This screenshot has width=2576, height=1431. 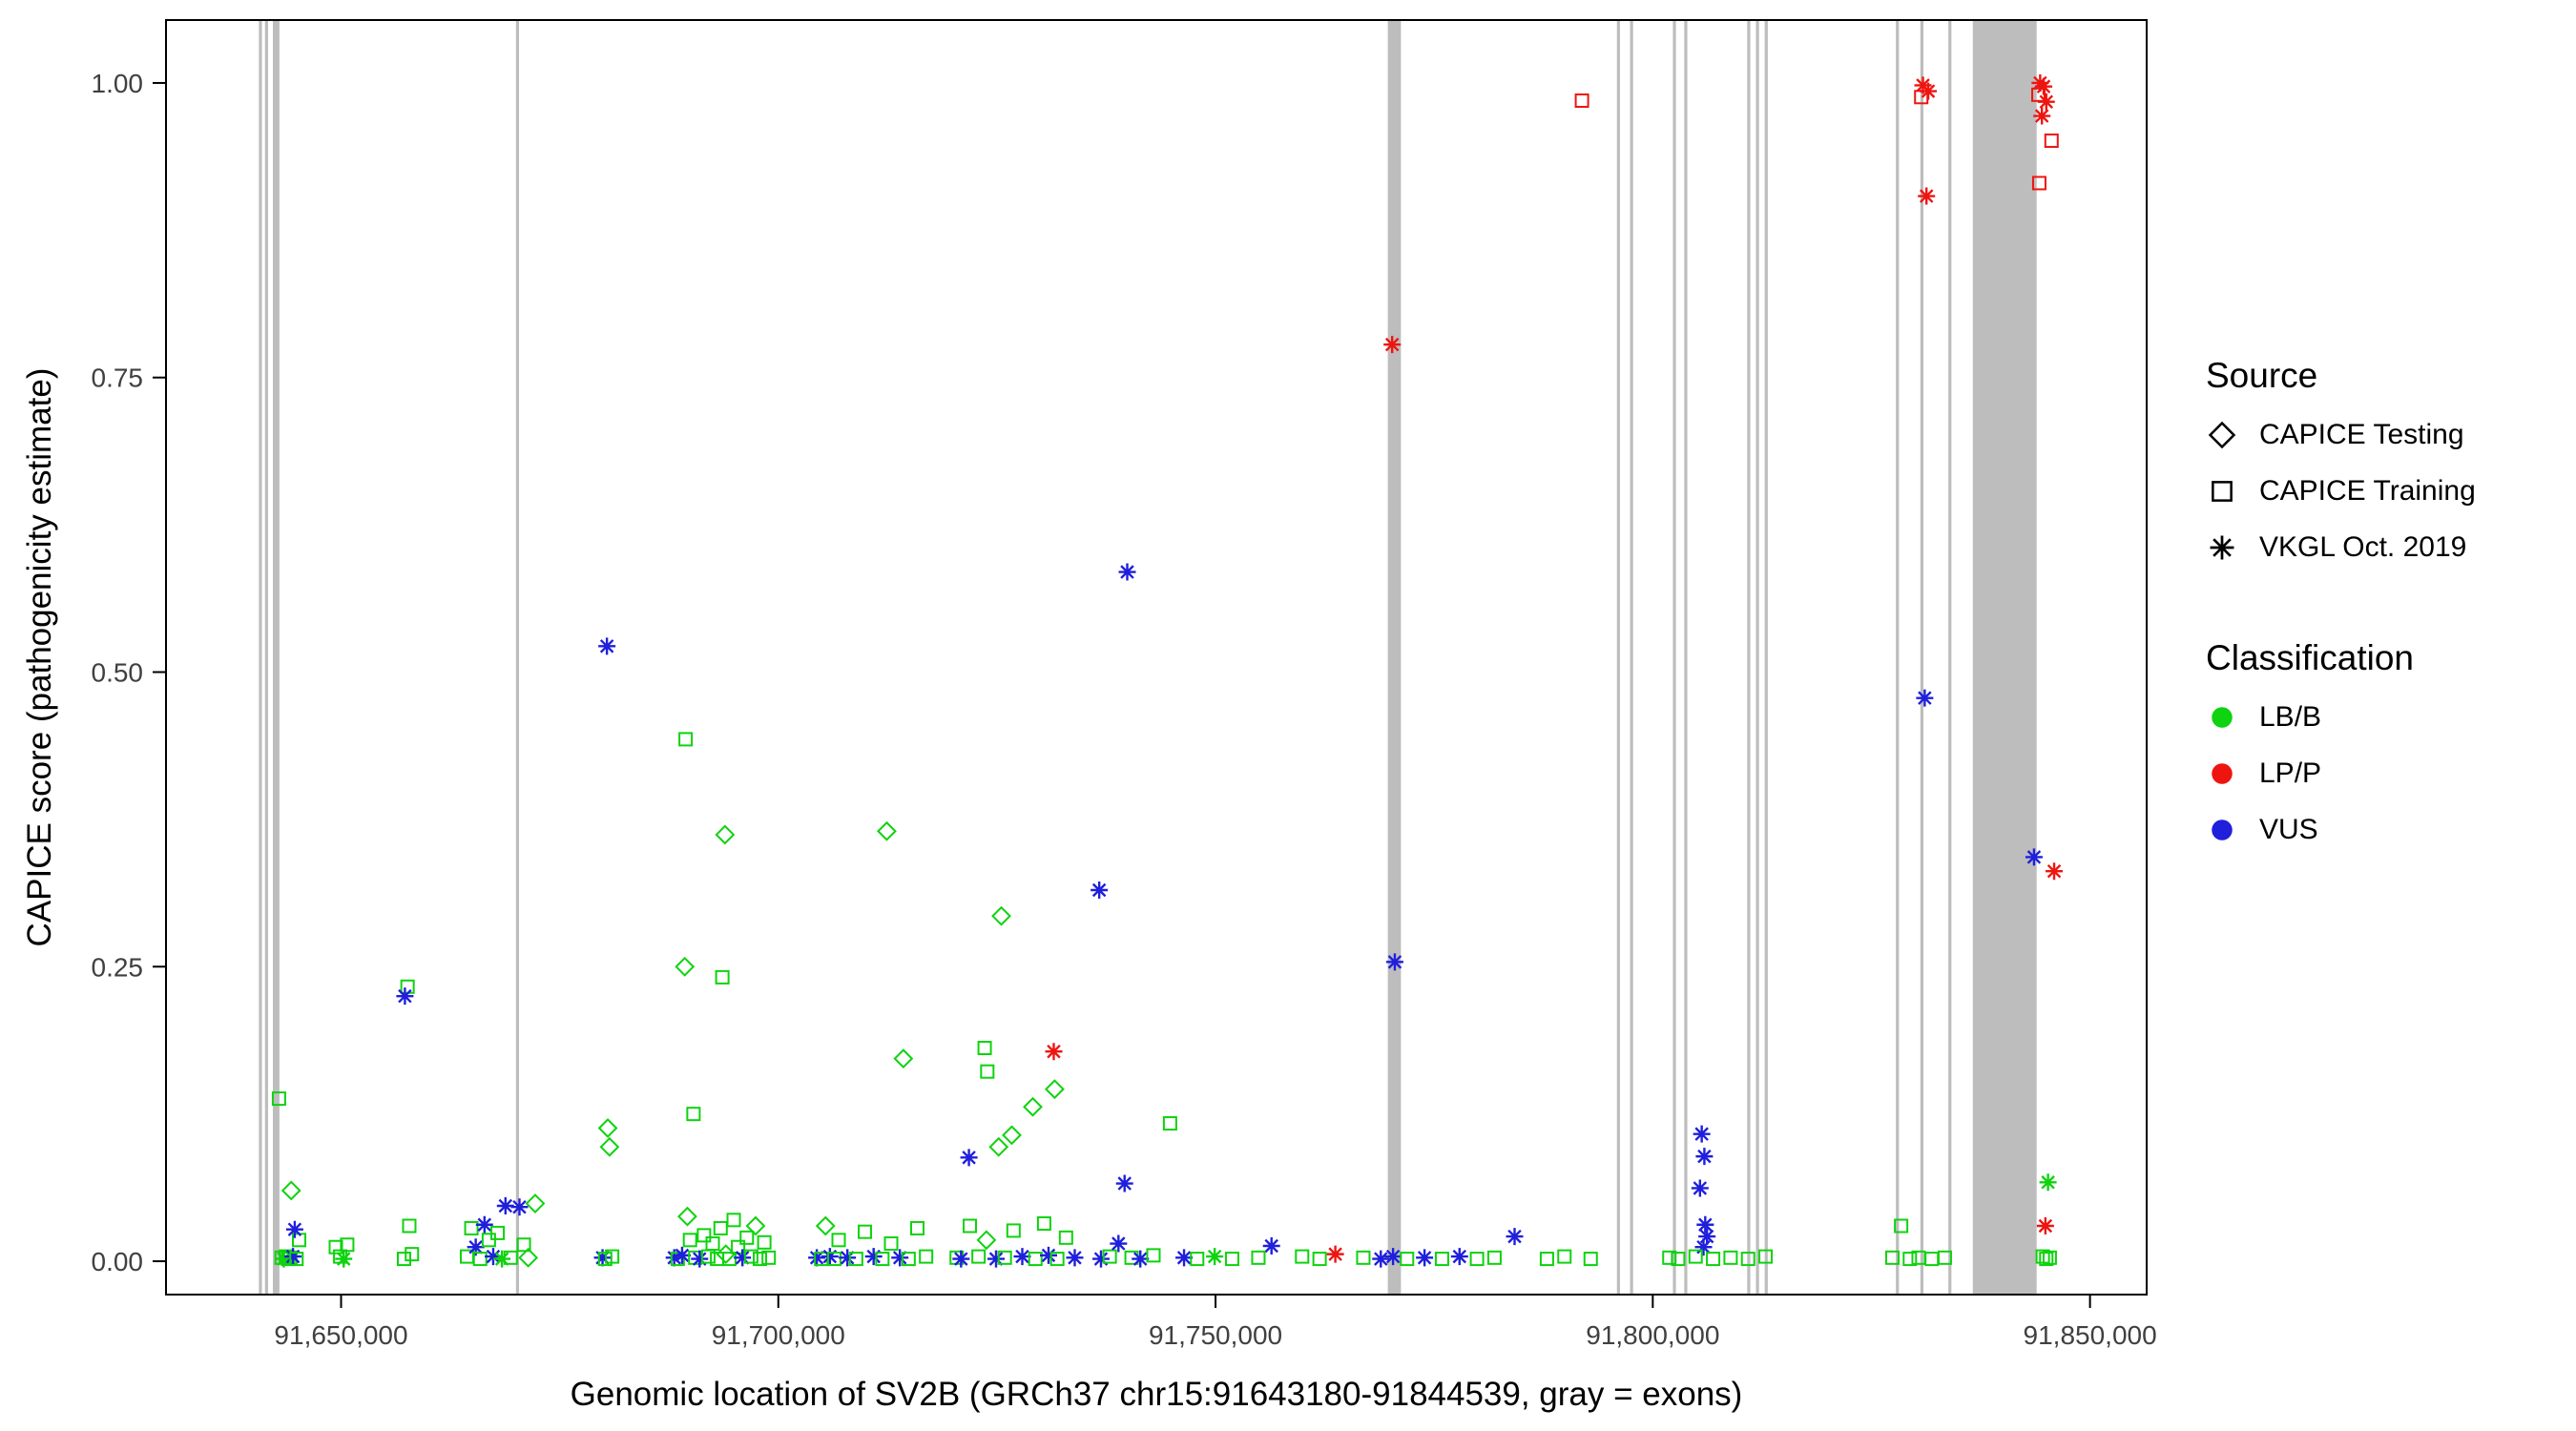 I want to click on legend-item-label: VKGL Oct. 2019, so click(x=2363, y=547).